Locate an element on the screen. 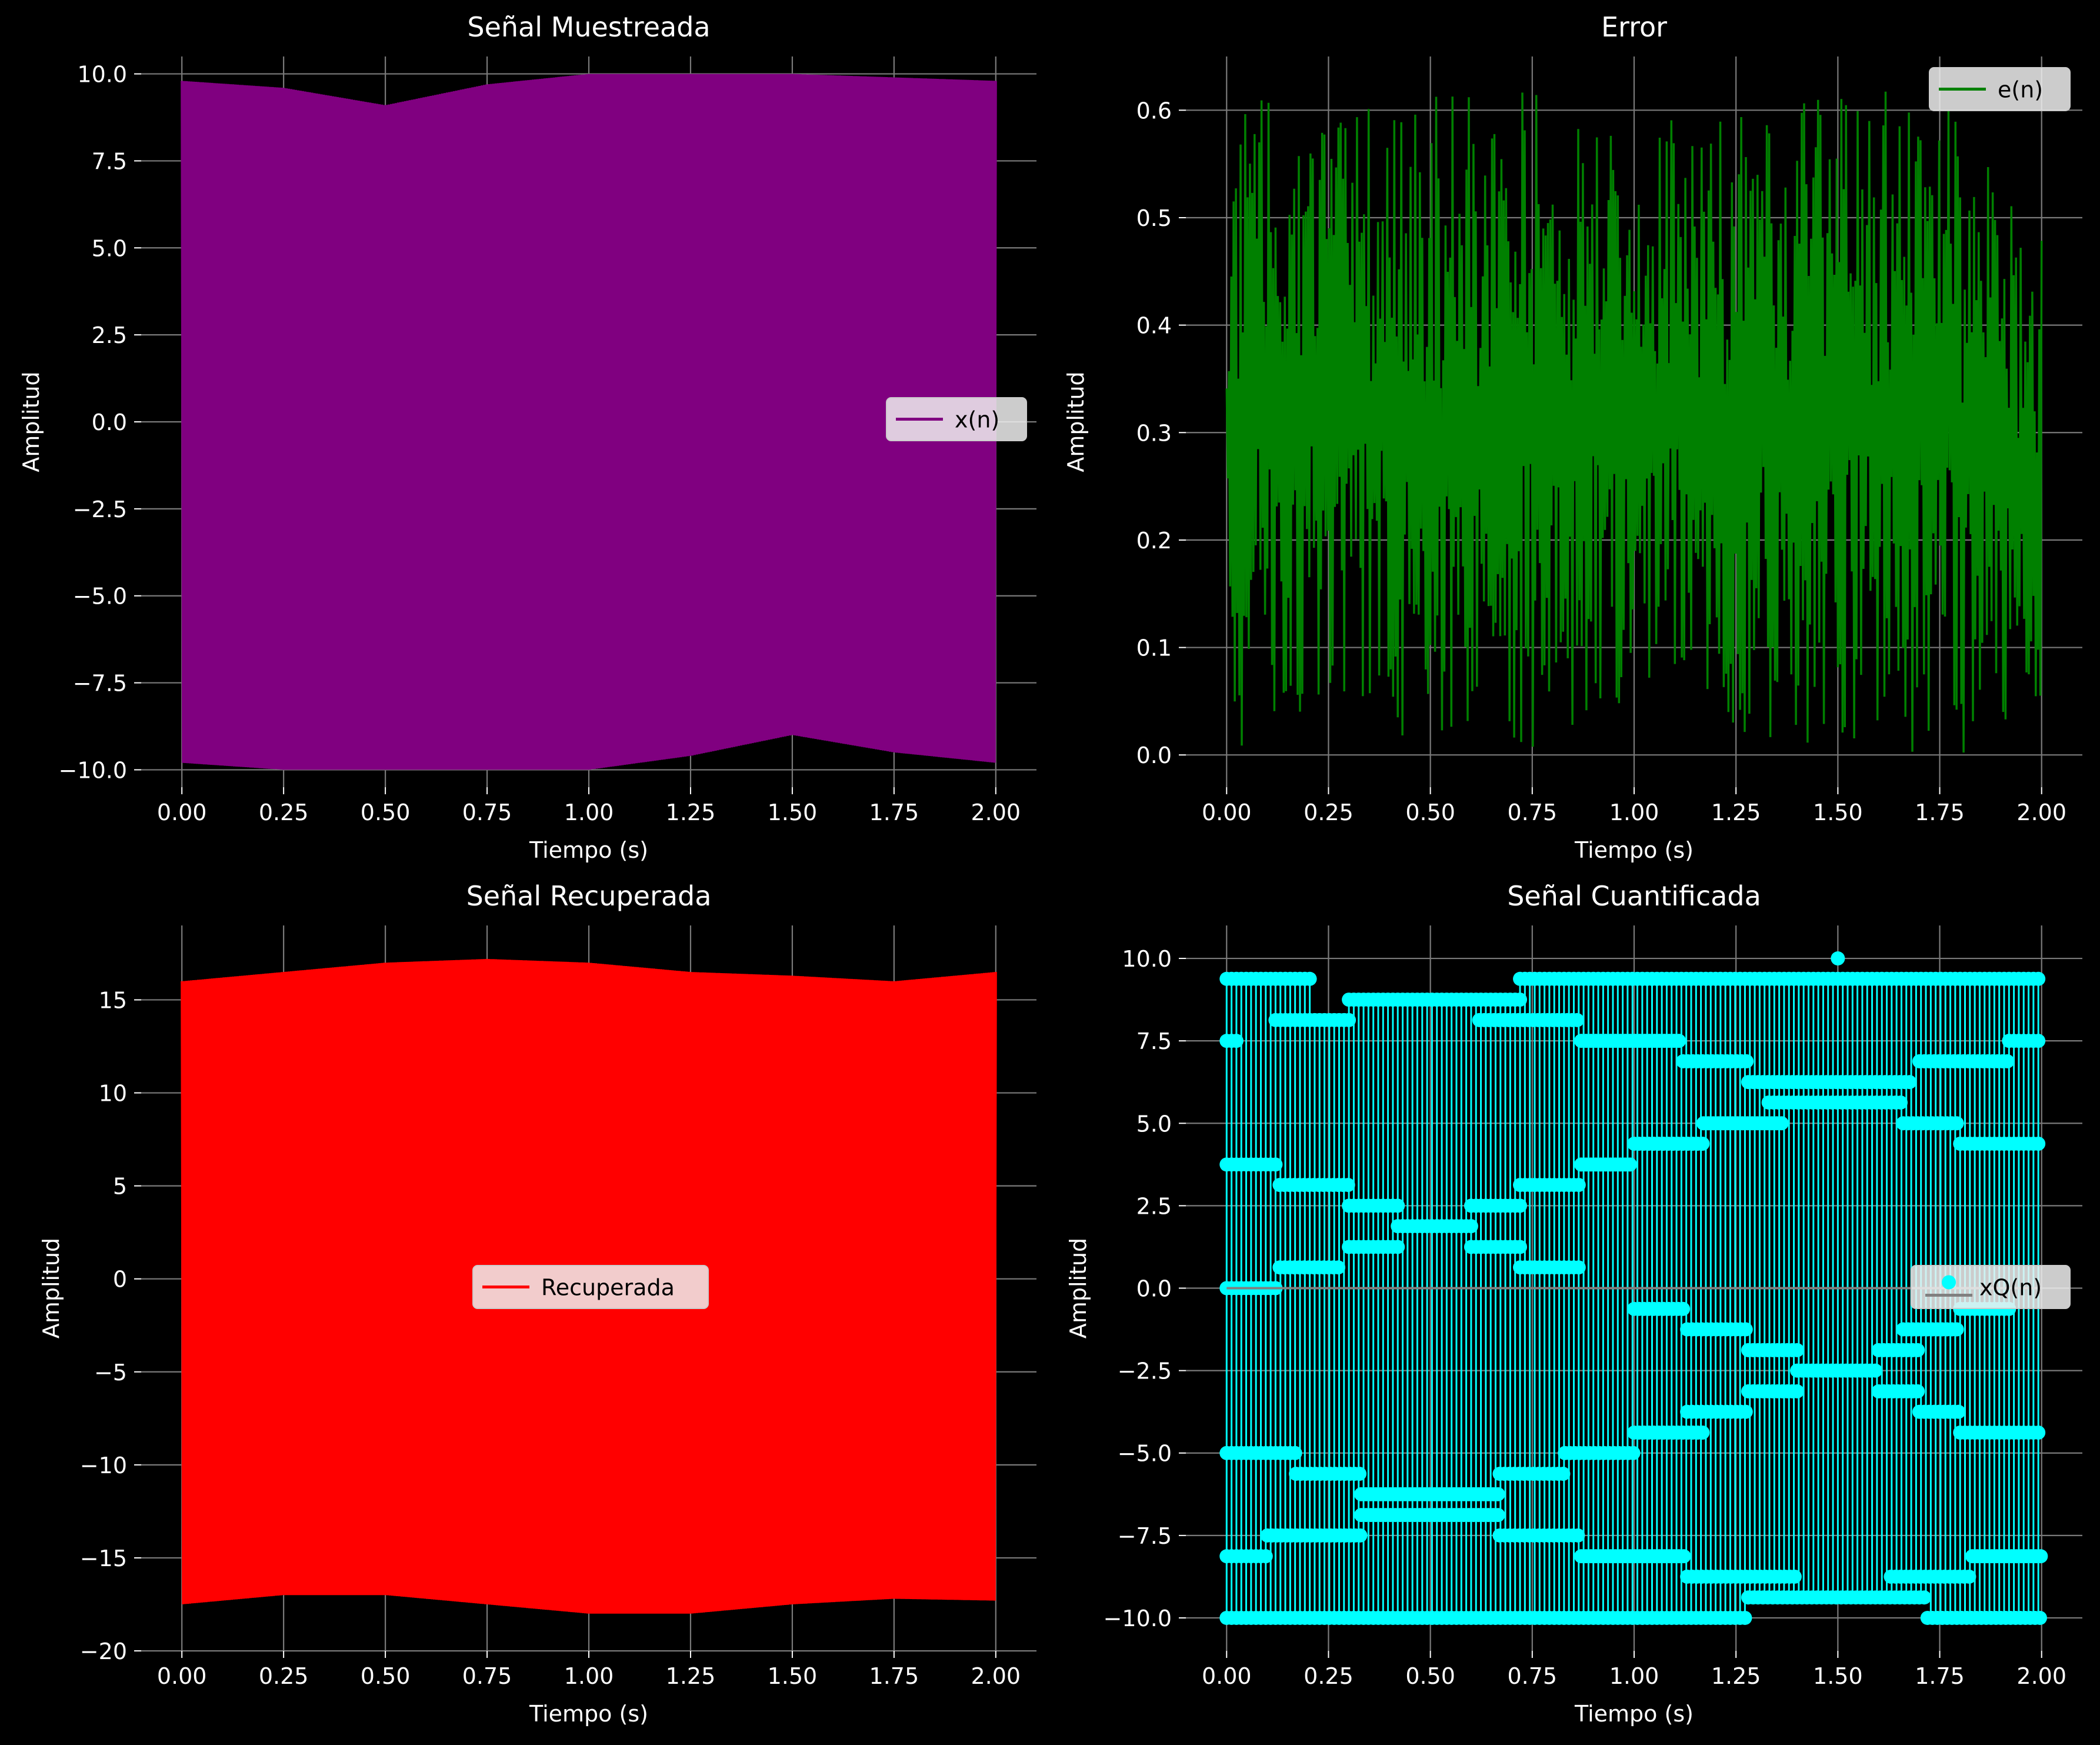 The height and width of the screenshot is (1745, 2100). legend: xQ(n) is located at coordinates (1991, 1287).